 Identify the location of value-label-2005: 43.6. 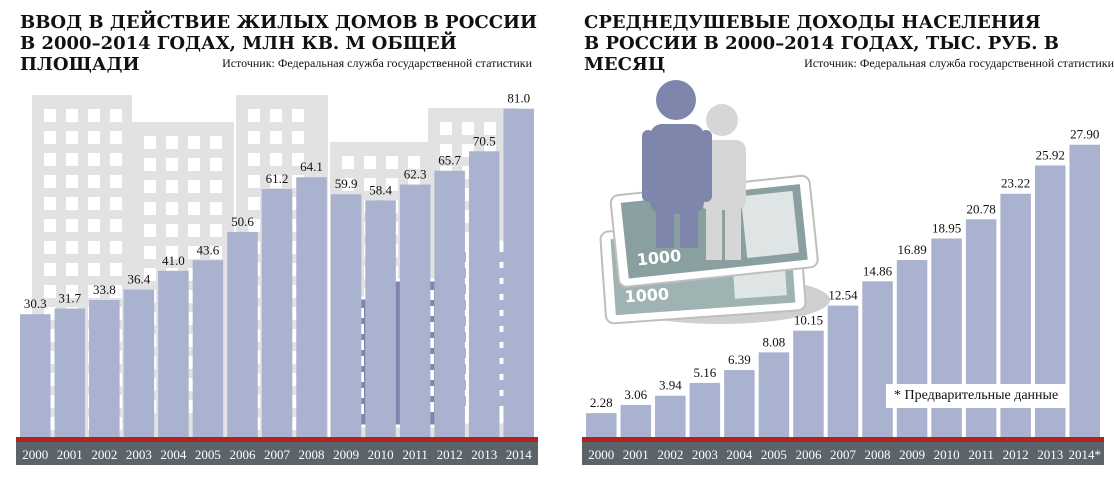
(208, 249).